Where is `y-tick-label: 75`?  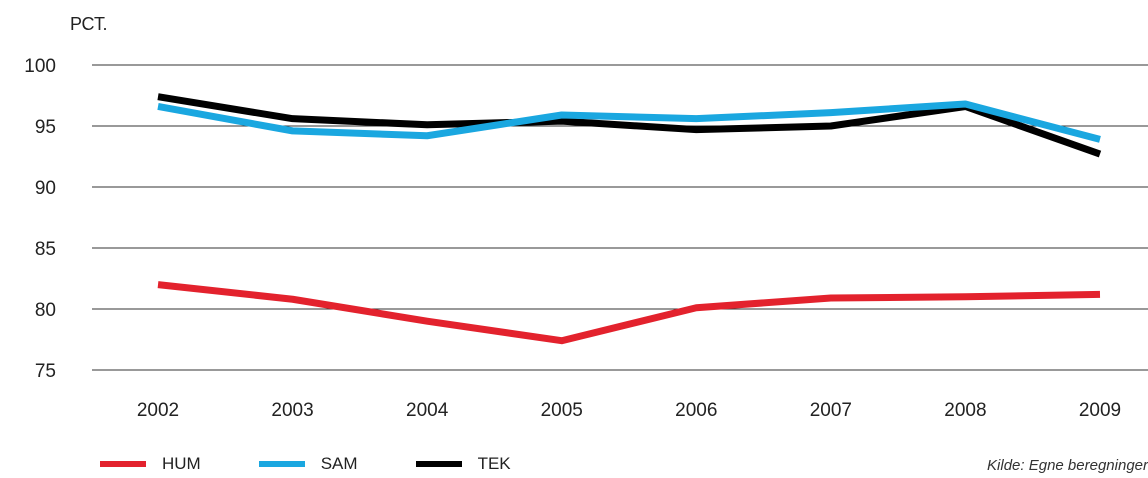 y-tick-label: 75 is located at coordinates (45, 371).